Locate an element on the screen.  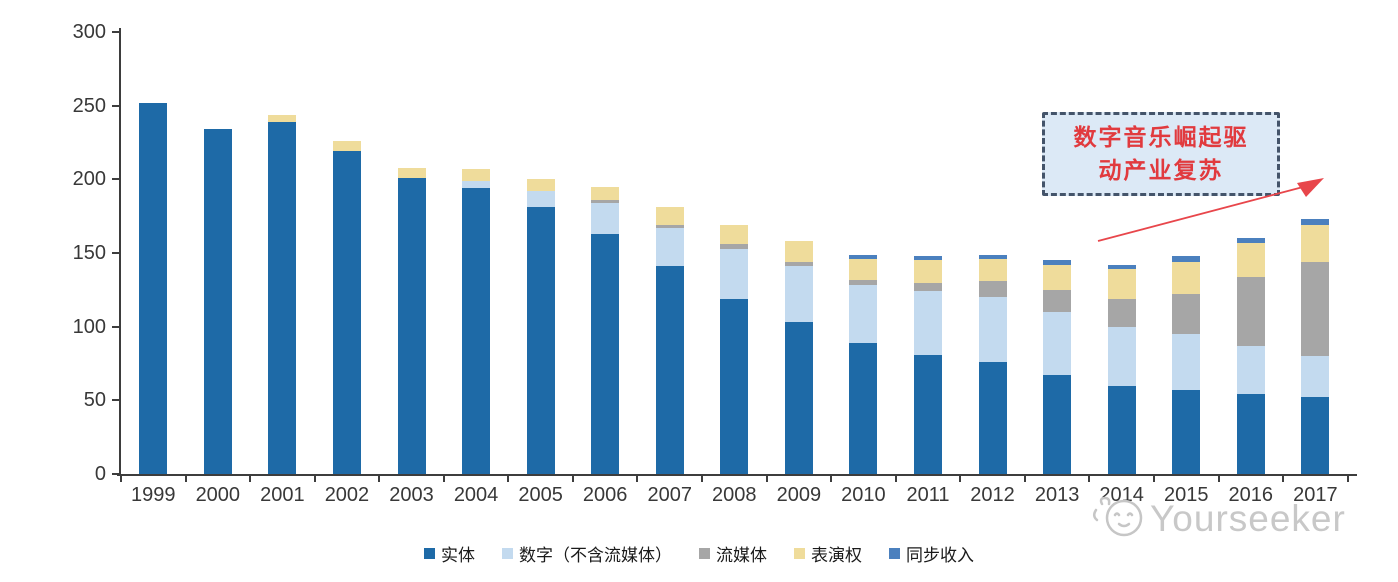
bar-2010 is located at coordinates (863, 364).